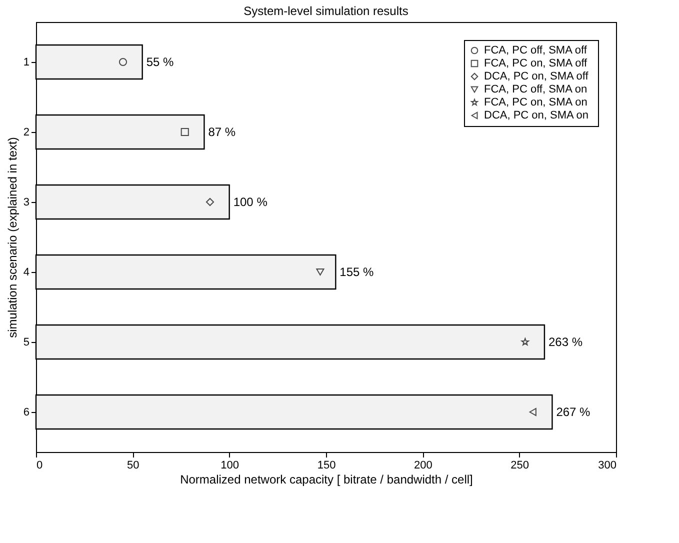  What do you see at coordinates (326, 479) in the screenshot?
I see `x-axis-title: Normalized network capacity [ bitrate / bandwidth / cell]` at bounding box center [326, 479].